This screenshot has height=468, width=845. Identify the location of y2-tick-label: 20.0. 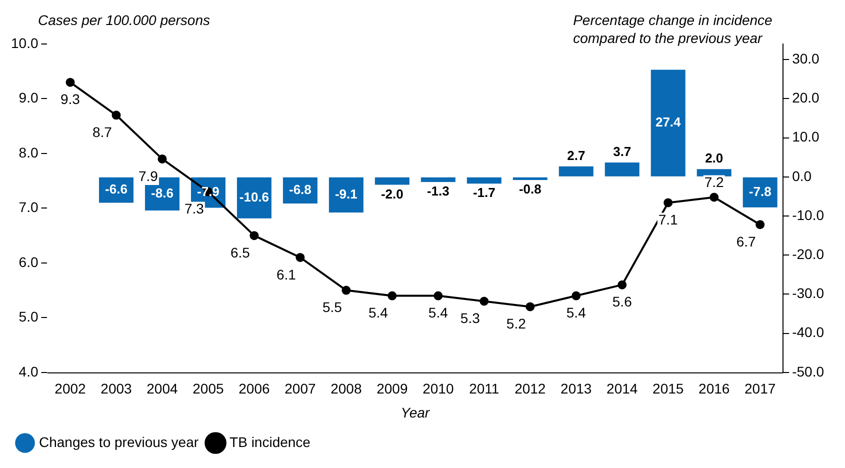
(806, 98).